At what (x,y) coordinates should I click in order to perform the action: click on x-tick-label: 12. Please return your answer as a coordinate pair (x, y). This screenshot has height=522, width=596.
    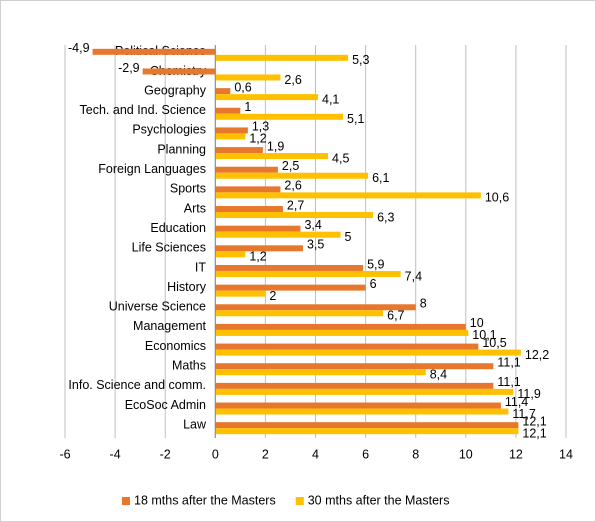
    Looking at the image, I should click on (516, 454).